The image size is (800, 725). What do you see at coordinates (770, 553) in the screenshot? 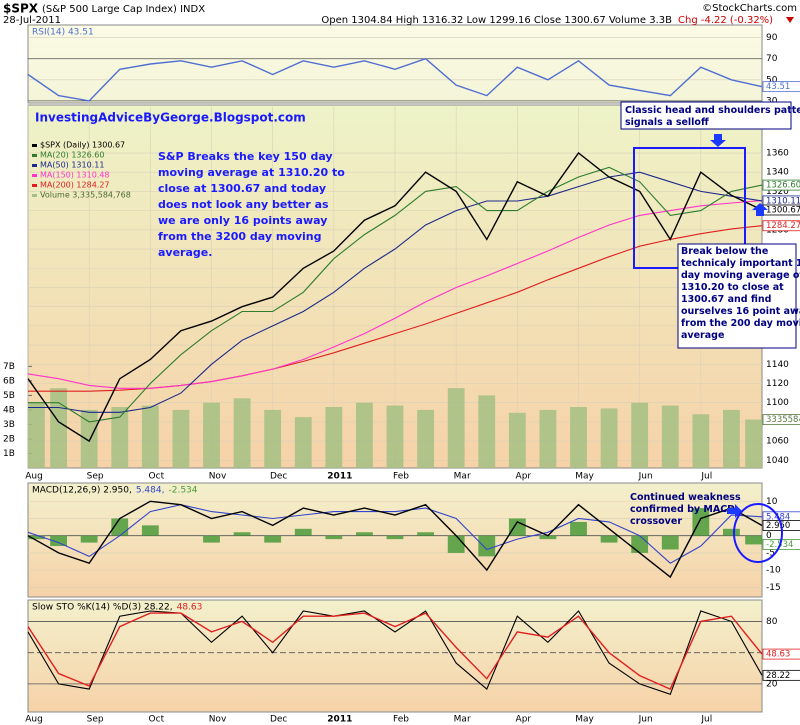
I see `y-tick-label: -5` at bounding box center [770, 553].